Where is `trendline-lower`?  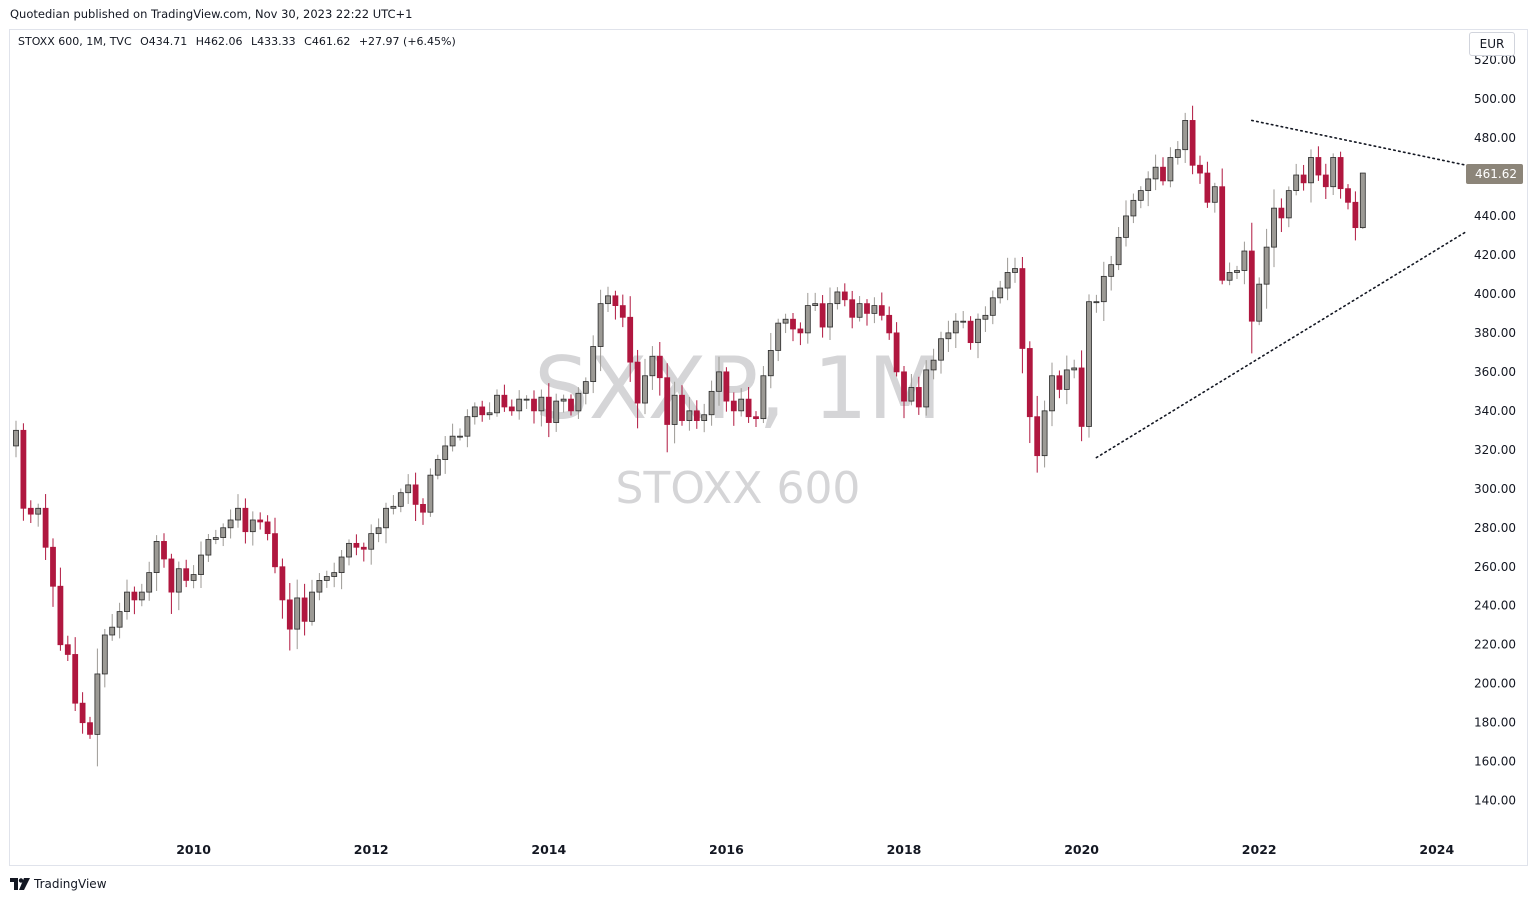
trendline-lower is located at coordinates (1281, 344).